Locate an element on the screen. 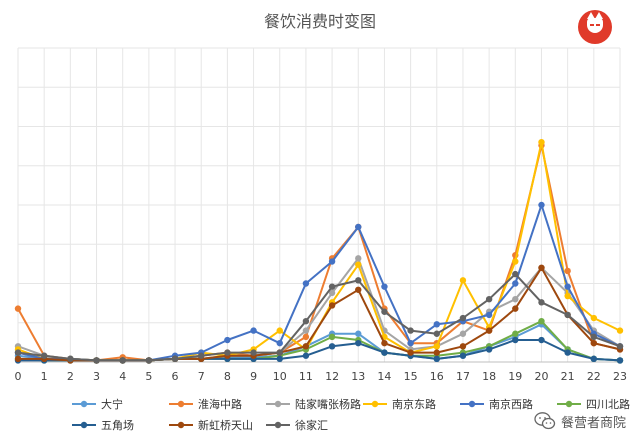 This screenshot has width=640, height=446. legend-item: 四川北路 is located at coordinates (593, 404).